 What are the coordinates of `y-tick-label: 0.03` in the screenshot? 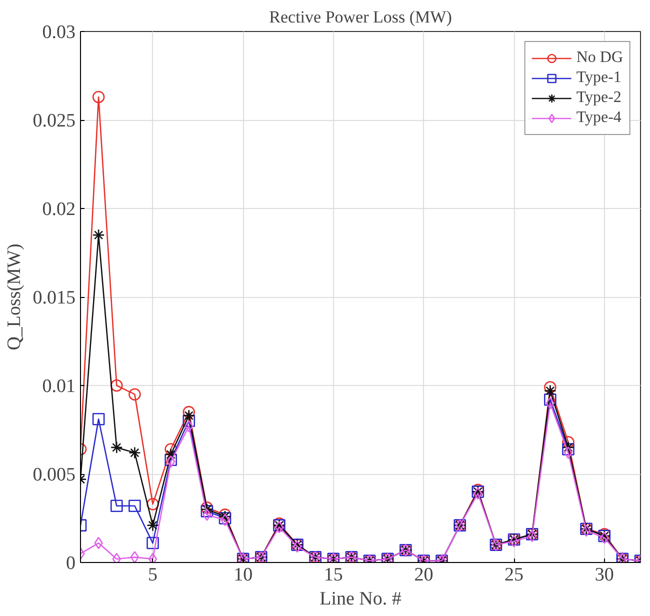 It's located at (59, 32).